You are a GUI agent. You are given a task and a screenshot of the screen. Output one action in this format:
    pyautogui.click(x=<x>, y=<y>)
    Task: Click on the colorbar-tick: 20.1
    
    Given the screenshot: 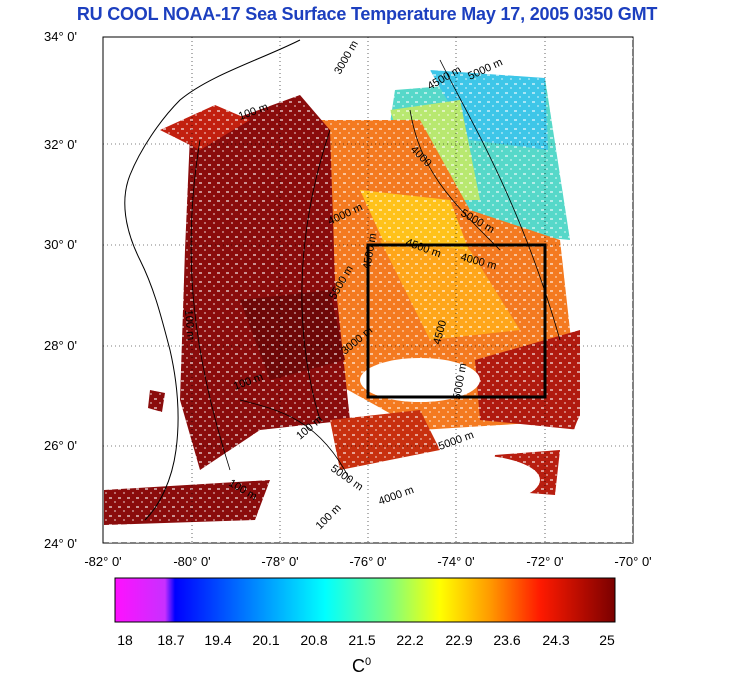 What is the action you would take?
    pyautogui.click(x=266, y=640)
    